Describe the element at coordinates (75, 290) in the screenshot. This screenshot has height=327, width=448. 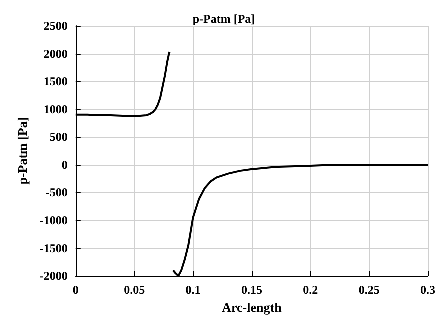
I see `x-tick-label: 0` at that location.